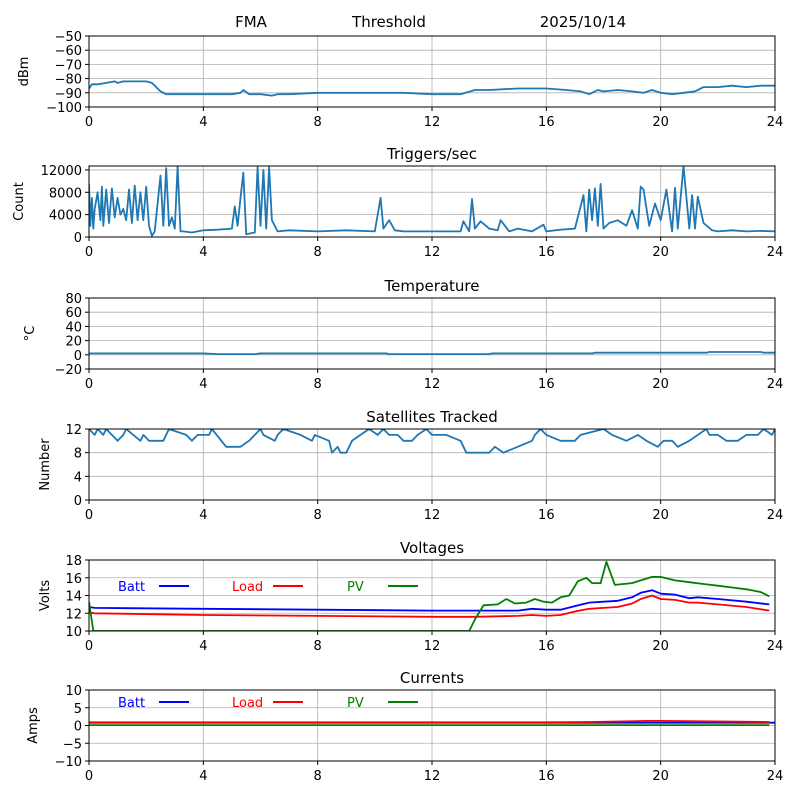 This screenshot has height=804, width=800. Describe the element at coordinates (65, 193) in the screenshot. I see `y-tick-label: 8000` at that location.